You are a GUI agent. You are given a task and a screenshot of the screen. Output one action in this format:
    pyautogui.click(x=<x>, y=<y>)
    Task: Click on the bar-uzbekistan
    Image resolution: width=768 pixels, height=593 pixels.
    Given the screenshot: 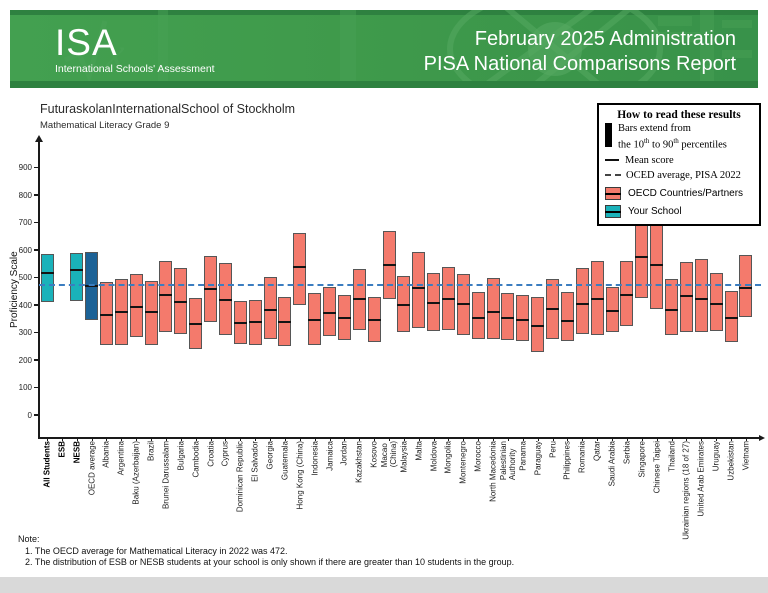 What is the action you would take?
    pyautogui.click(x=731, y=316)
    